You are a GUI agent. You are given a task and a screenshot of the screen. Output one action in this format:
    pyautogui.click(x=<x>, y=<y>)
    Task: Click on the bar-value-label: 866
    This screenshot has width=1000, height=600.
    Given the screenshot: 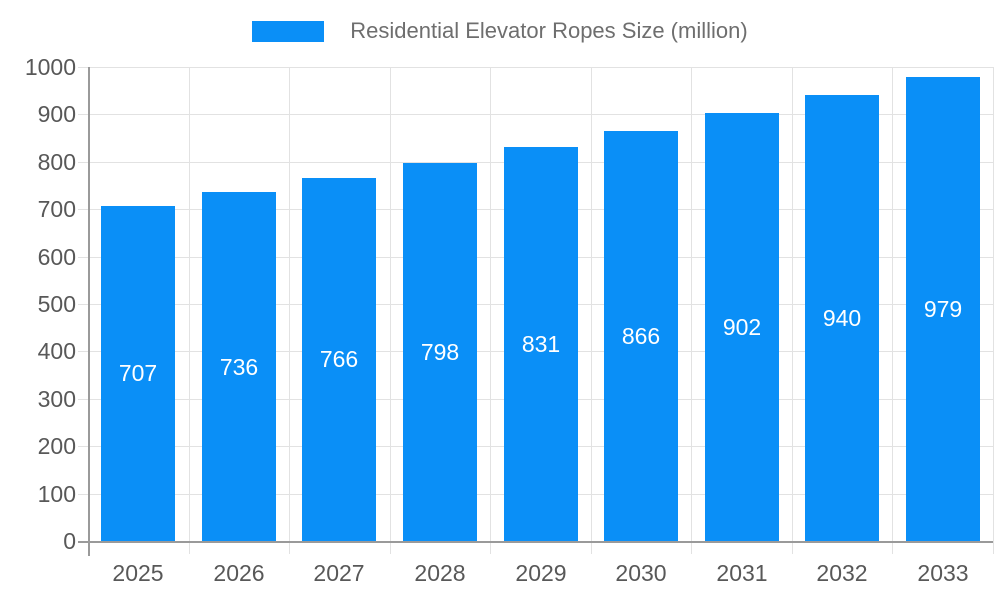 What is the action you would take?
    pyautogui.click(x=641, y=336)
    